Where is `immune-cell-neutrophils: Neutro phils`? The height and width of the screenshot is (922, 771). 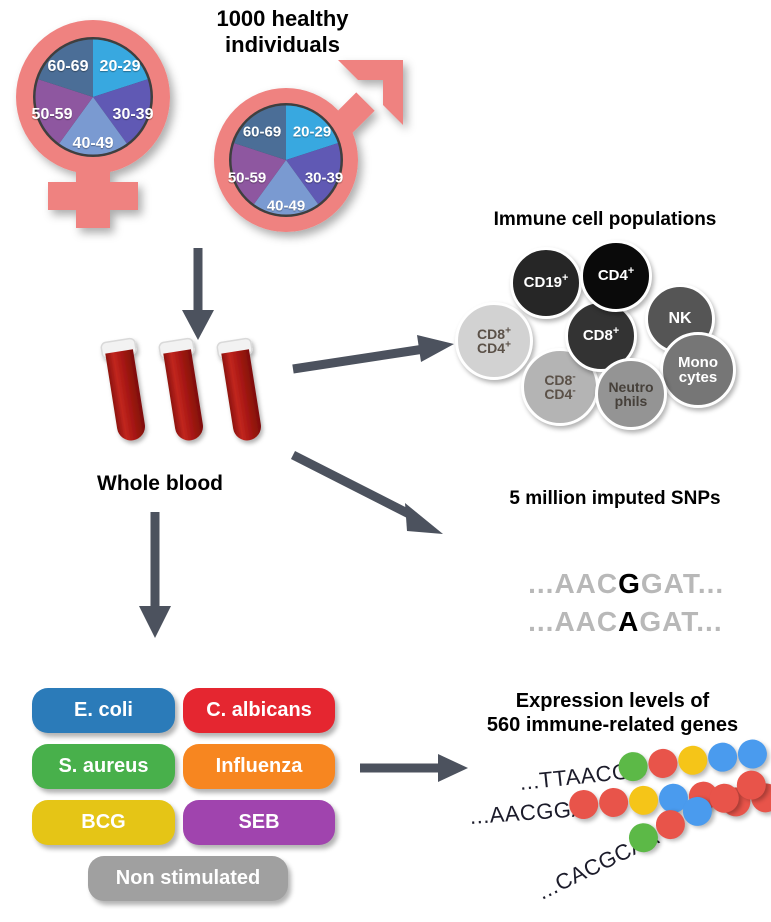 immune-cell-neutrophils: Neutro phils is located at coordinates (631, 394).